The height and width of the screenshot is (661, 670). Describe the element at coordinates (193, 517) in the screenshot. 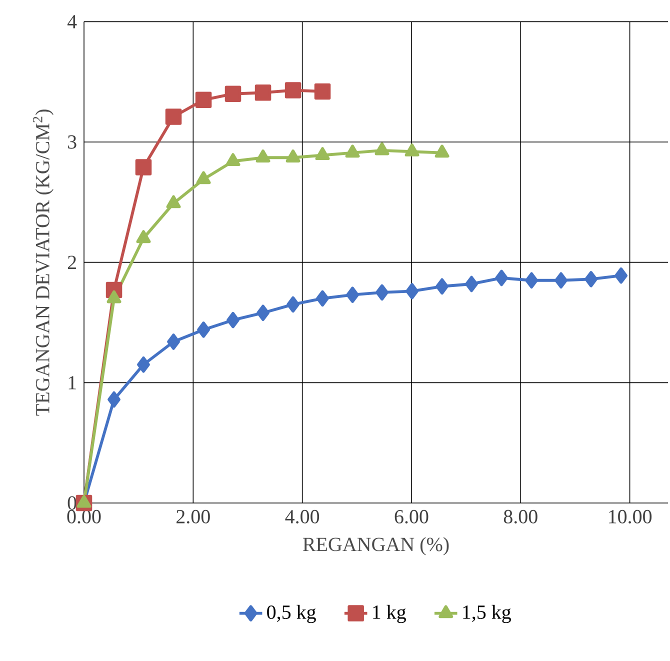

I see `x-tick-label: 2.00` at that location.